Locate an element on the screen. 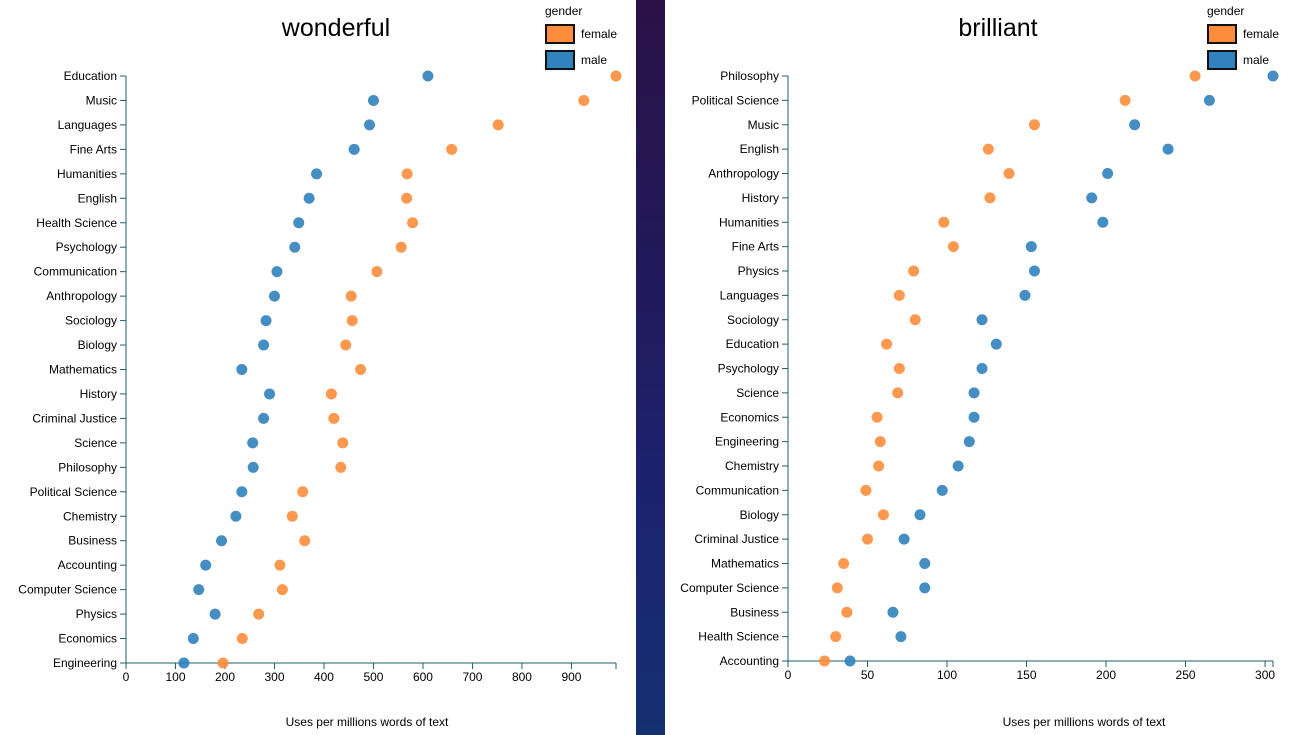 Image resolution: width=1290 pixels, height=735 pixels. y-tick-label: Education is located at coordinates (90, 76).